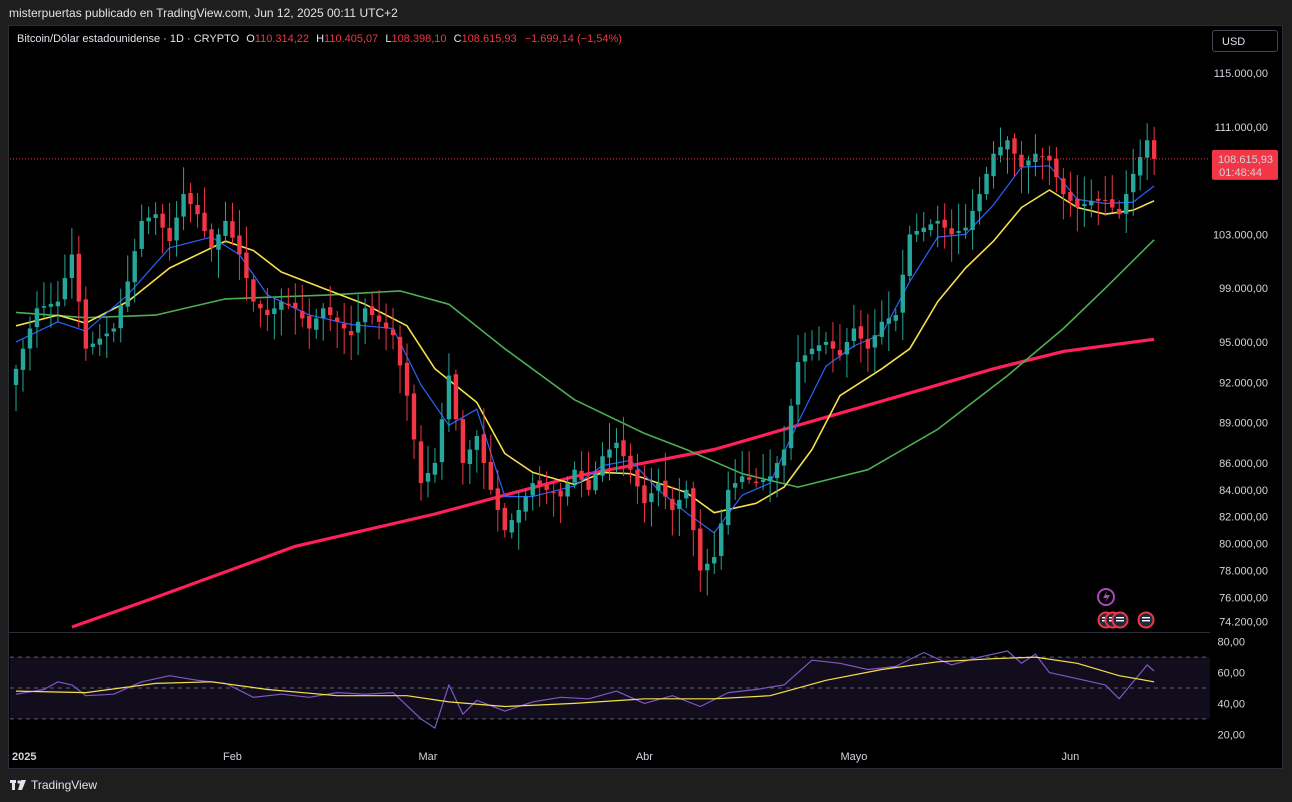  I want to click on rsi-line, so click(585, 689).